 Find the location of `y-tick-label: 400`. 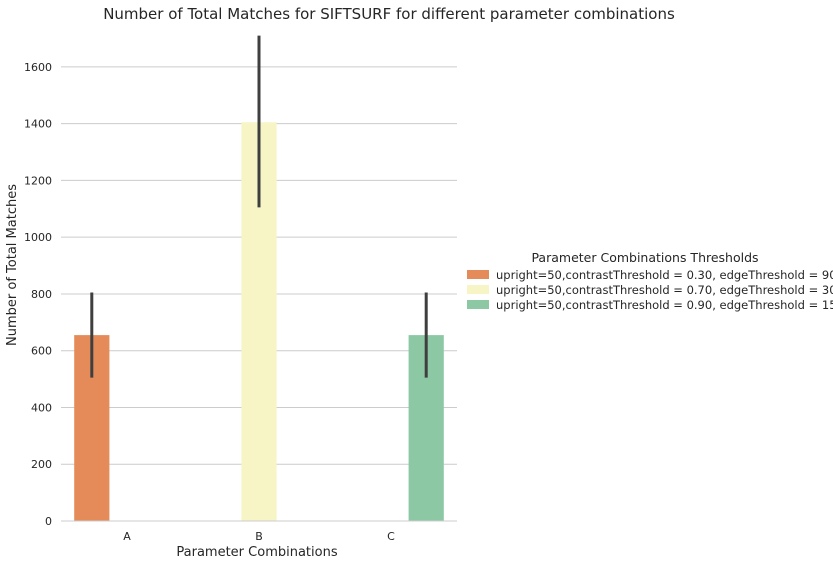

y-tick-label: 400 is located at coordinates (41, 407).